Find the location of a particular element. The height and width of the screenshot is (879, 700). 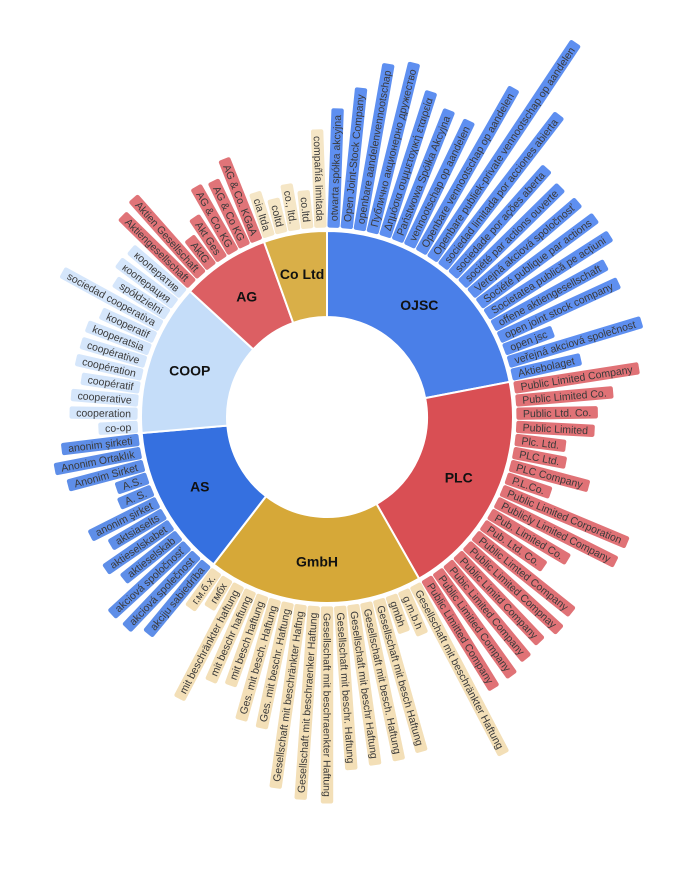

segment-plc: PLC is located at coordinates (444, 480).